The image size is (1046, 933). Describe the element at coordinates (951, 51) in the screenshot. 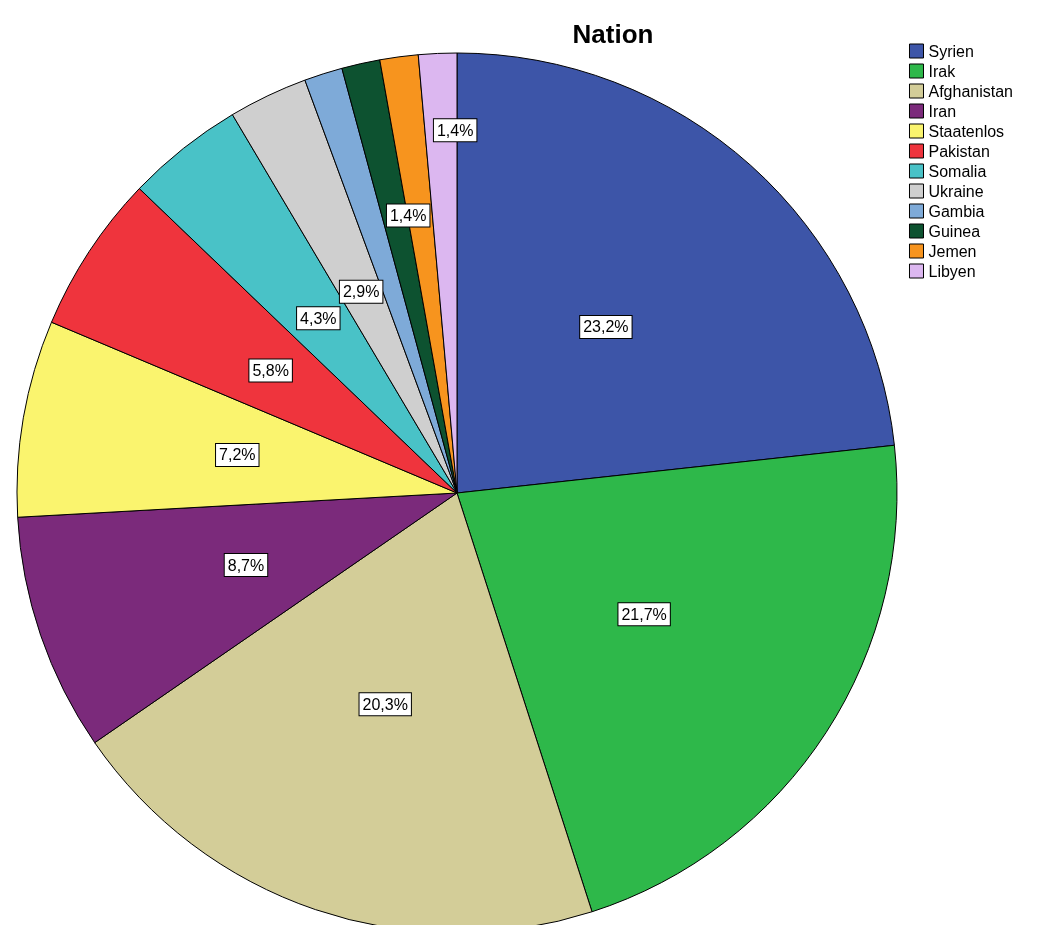

I see `legend-label: Syrien` at that location.